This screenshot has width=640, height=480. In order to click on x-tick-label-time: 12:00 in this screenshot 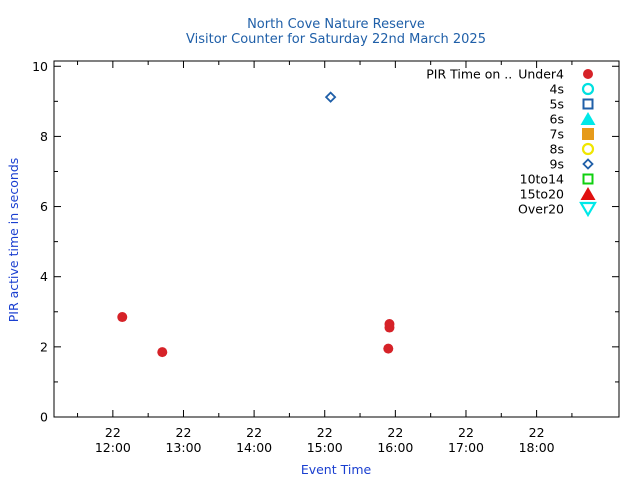, I will do `click(113, 447)`.